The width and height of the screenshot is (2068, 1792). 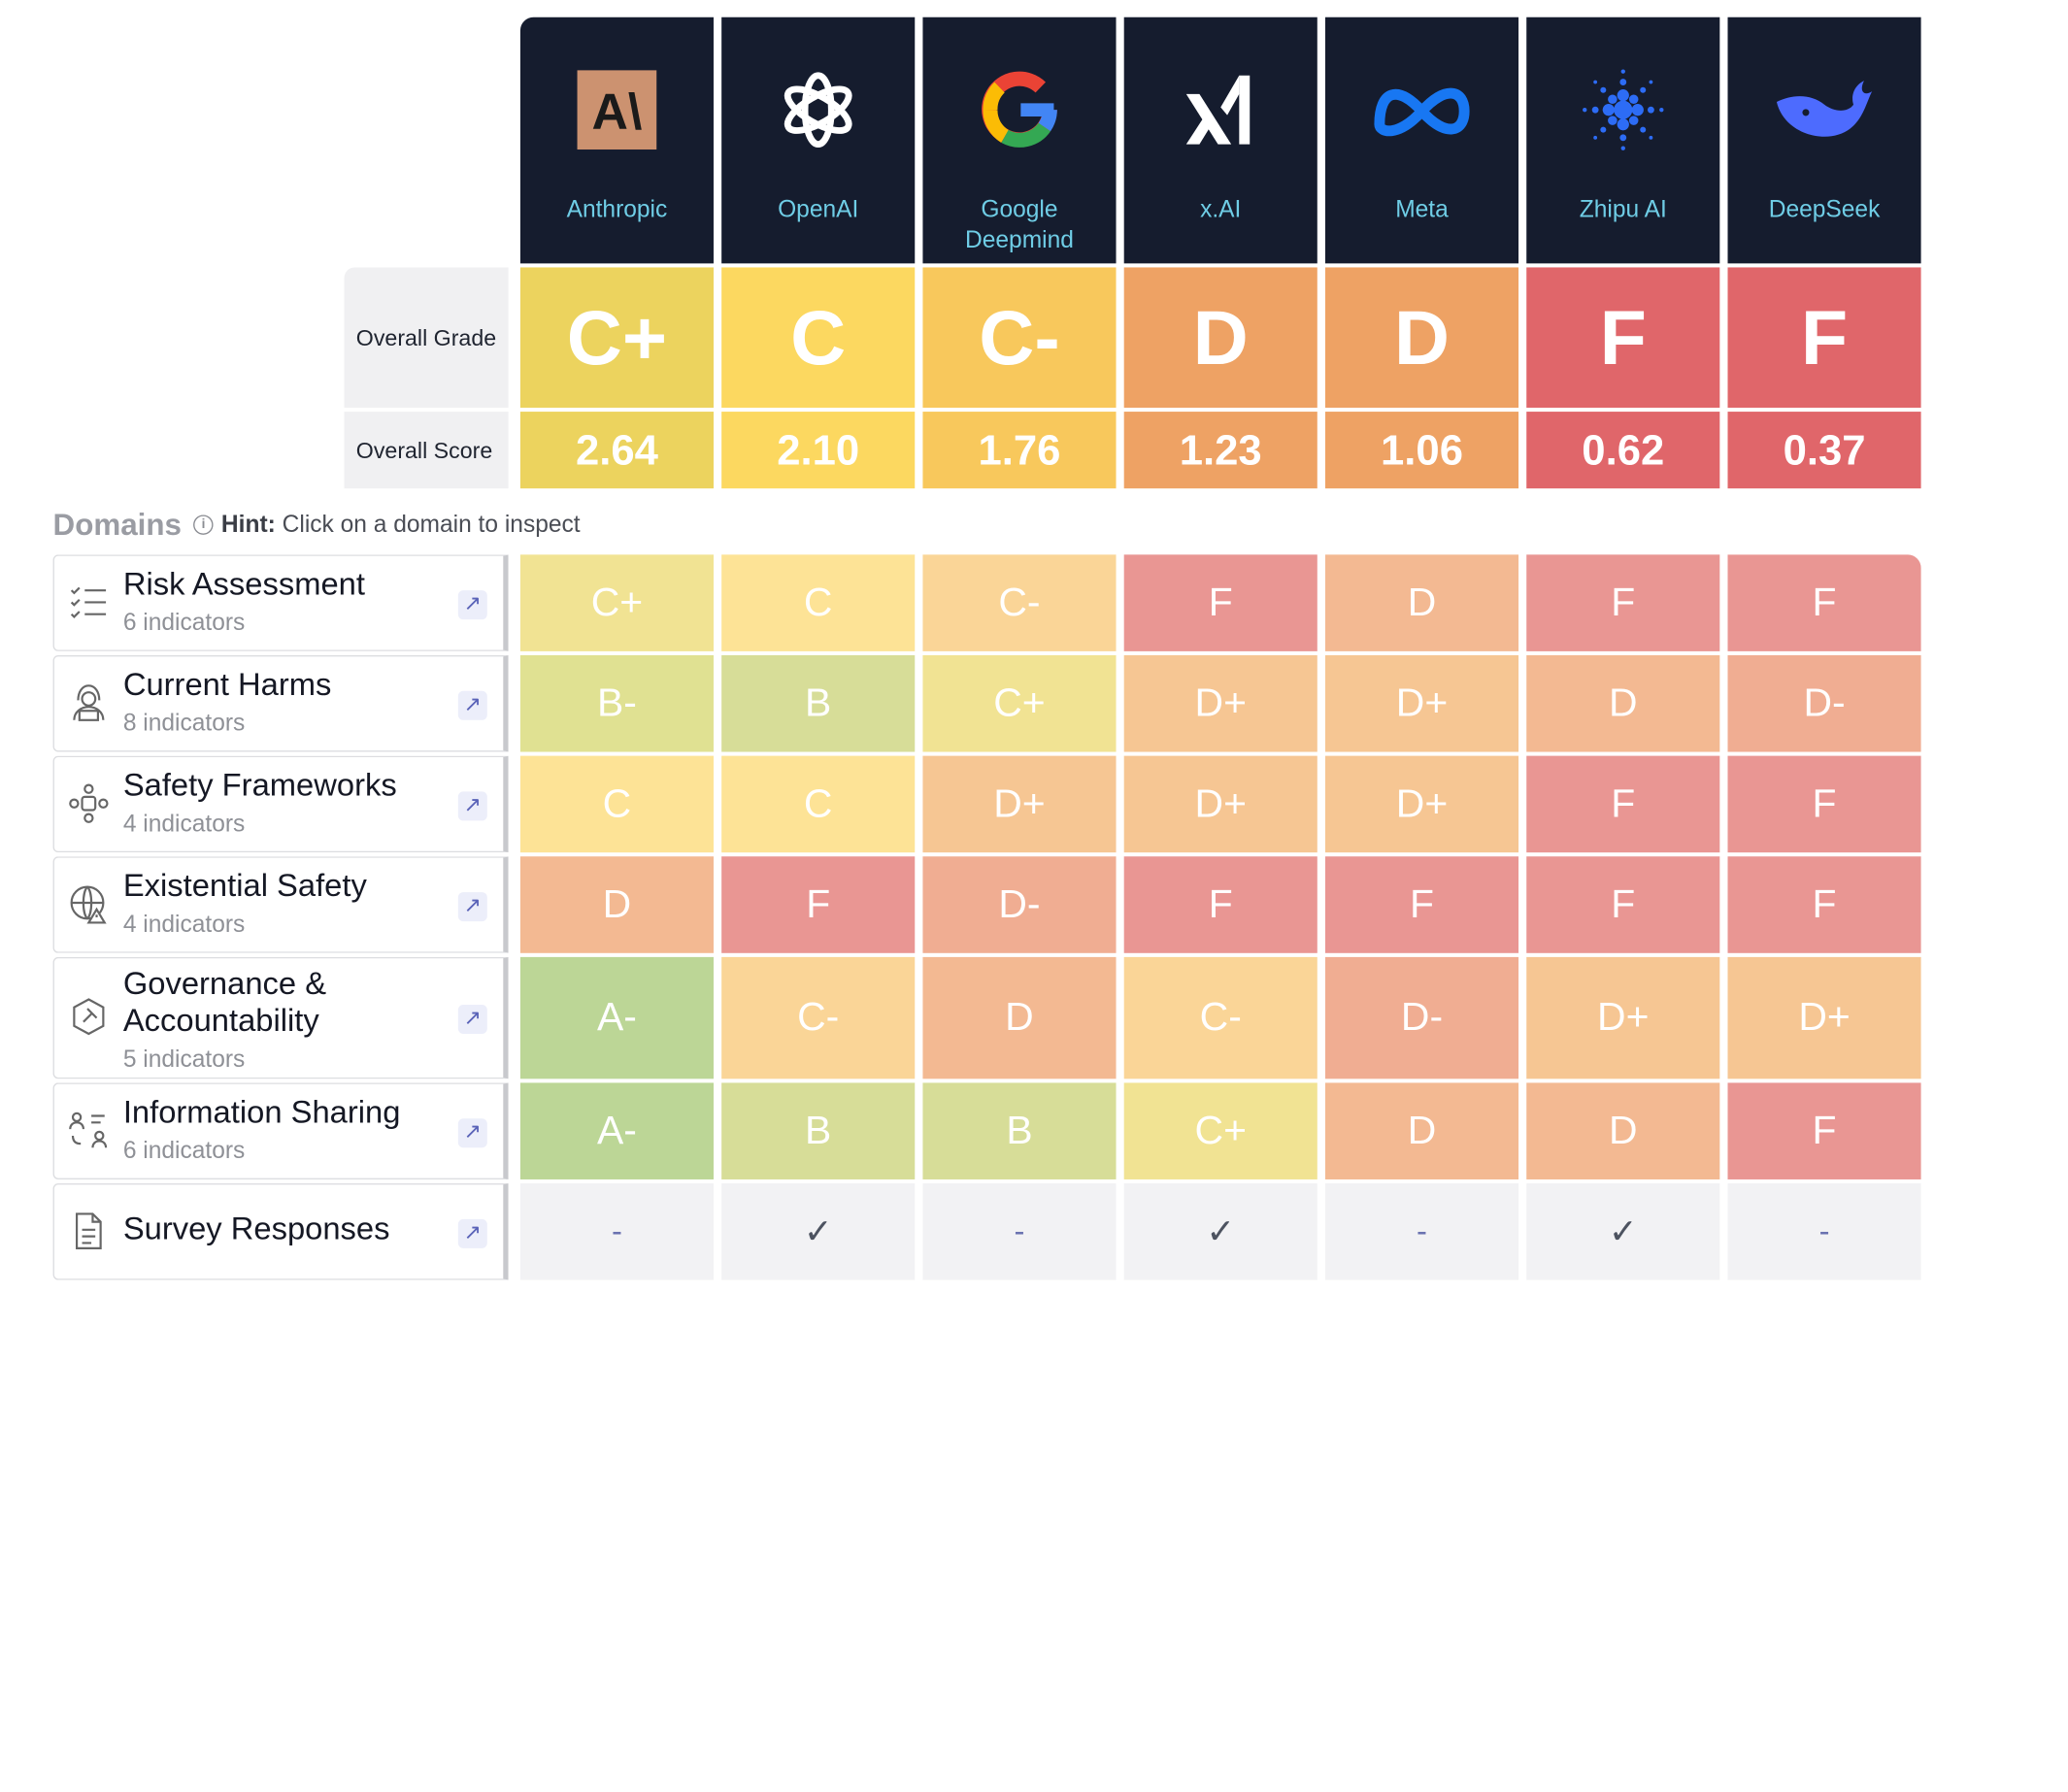 What do you see at coordinates (184, 1059) in the screenshot?
I see `domain-indicator-count: 5 indicators` at bounding box center [184, 1059].